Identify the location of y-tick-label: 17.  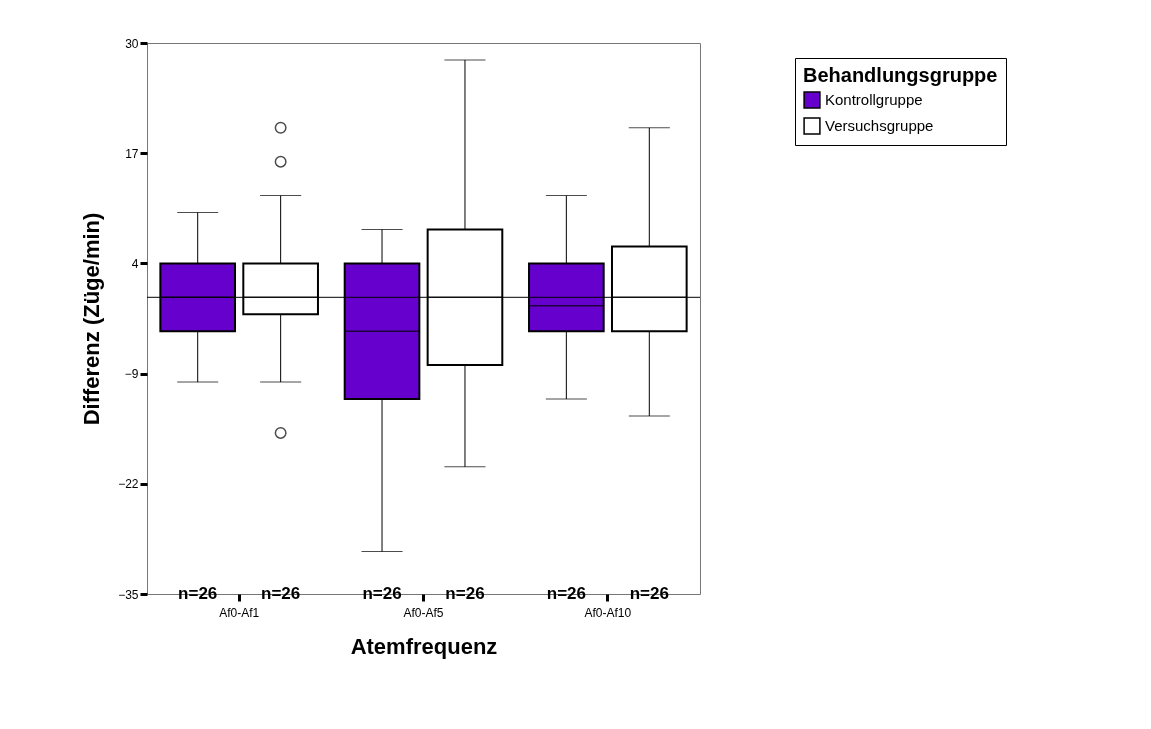
(132, 153).